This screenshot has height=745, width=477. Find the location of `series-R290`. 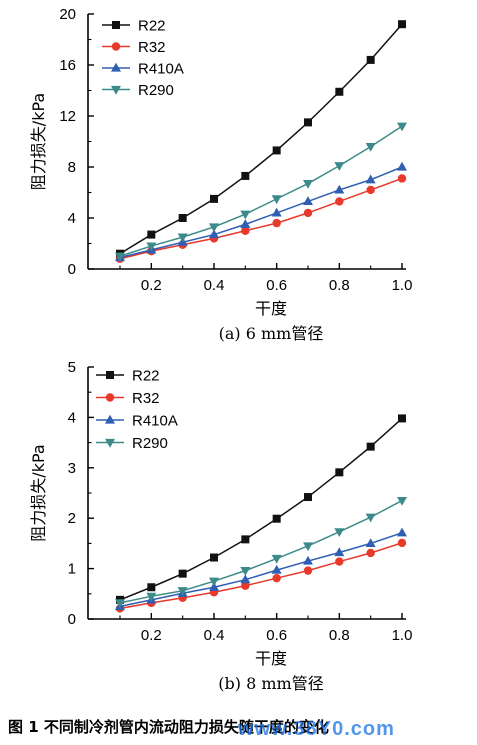

series-R290 is located at coordinates (261, 192).